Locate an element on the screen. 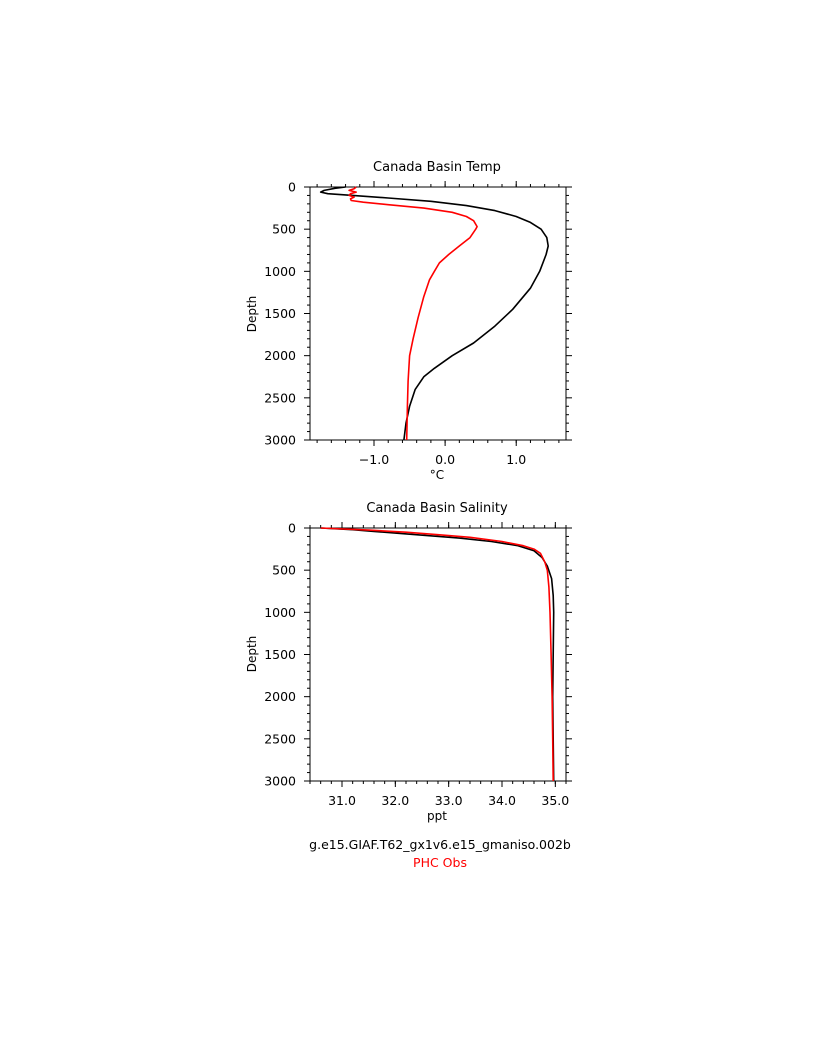 Image resolution: width=818 pixels, height=1055 pixels. temperature-y-tick-label: 0 is located at coordinates (292, 187).